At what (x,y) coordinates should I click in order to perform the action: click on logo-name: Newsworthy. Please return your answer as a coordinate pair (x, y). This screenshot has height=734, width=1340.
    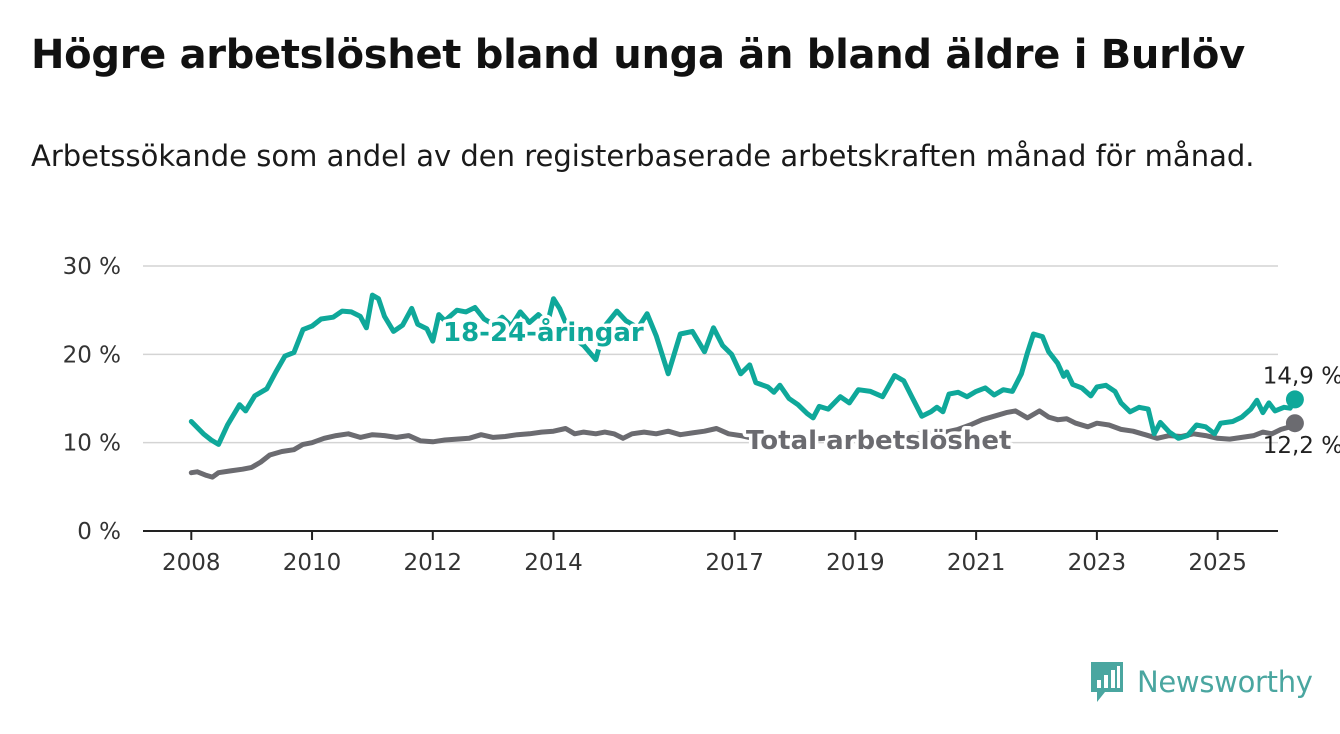
    Looking at the image, I should click on (1225, 682).